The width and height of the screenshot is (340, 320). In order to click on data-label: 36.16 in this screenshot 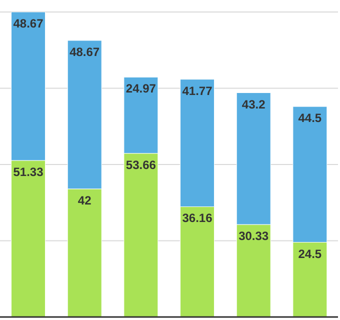, I will do `click(197, 218)`.